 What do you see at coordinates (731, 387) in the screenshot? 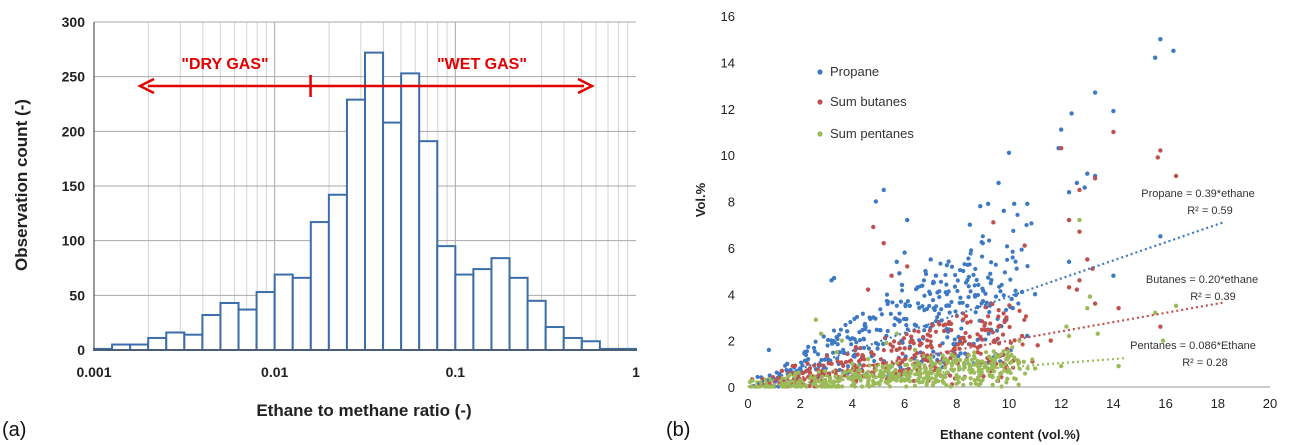
I see `y-tick-label: 0` at bounding box center [731, 387].